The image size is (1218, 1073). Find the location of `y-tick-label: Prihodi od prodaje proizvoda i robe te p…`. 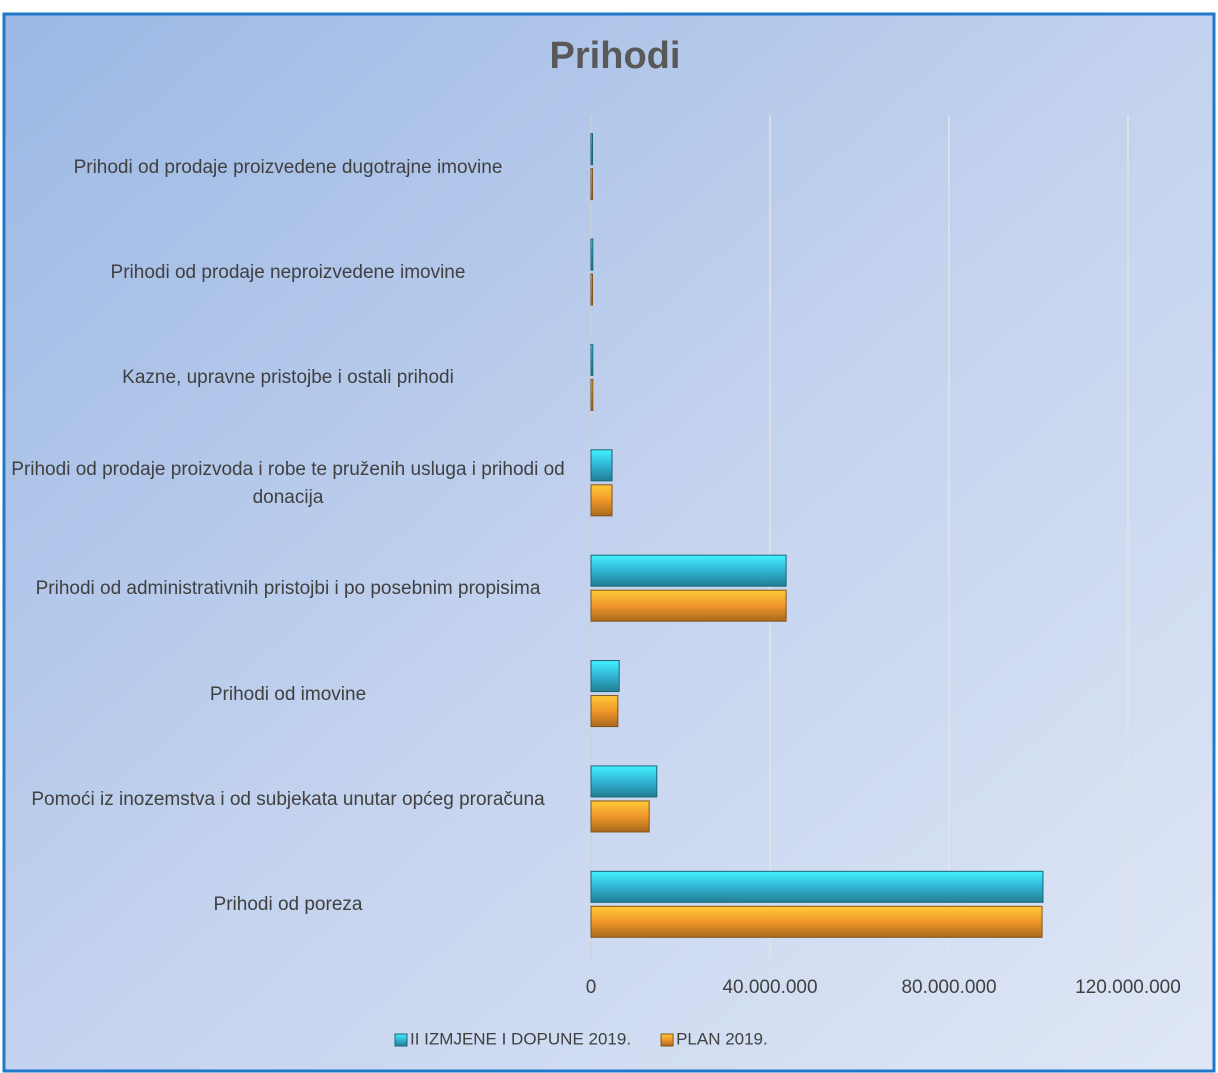

y-tick-label: Prihodi od prodaje proizvoda i robe te p… is located at coordinates (288, 483).